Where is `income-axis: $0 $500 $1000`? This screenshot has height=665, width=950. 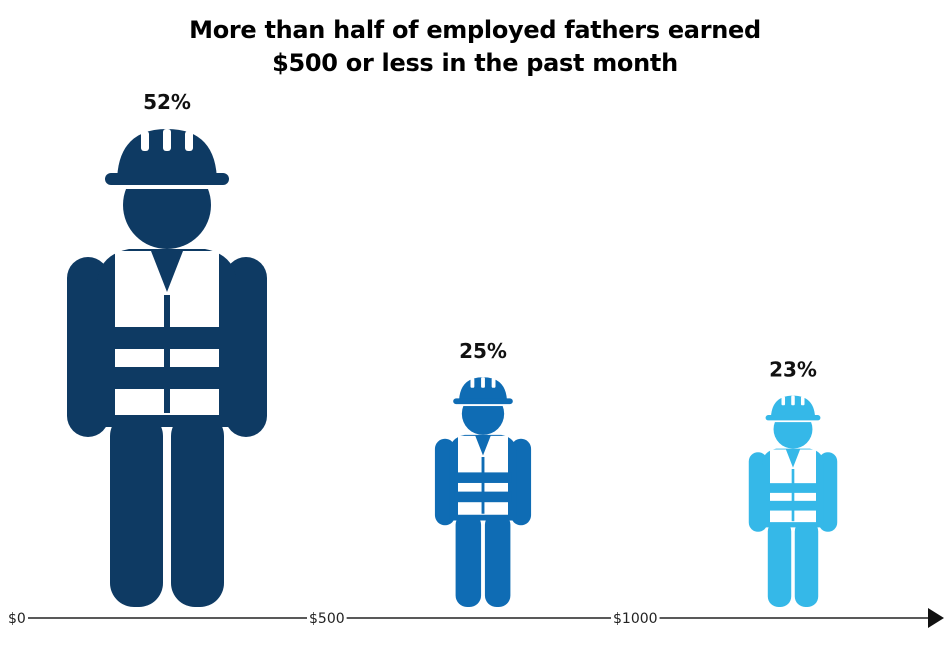
income-axis: $0 $500 $1000 is located at coordinates (475, 618).